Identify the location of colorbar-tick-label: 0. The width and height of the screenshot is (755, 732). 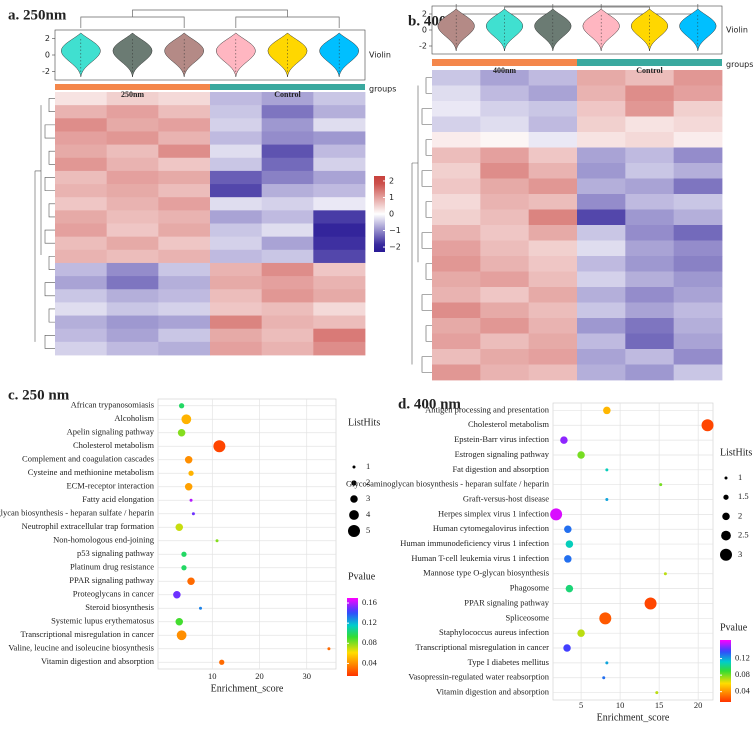
(391, 214).